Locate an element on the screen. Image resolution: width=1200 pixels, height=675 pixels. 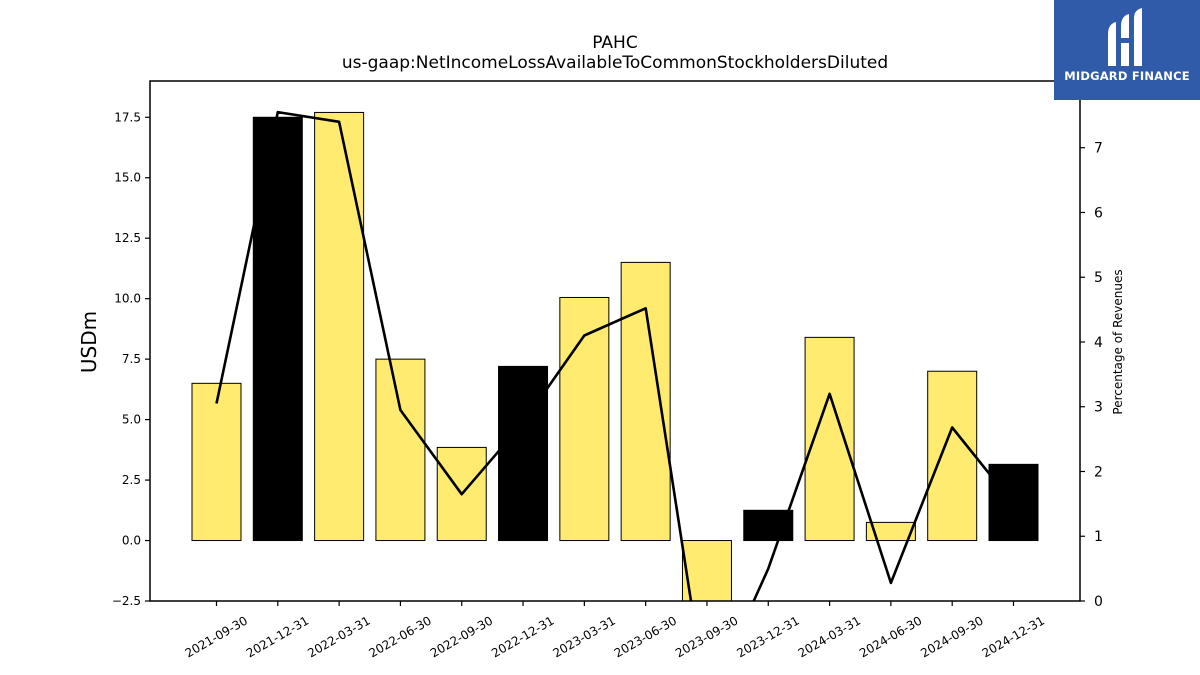
x-tick-label: 2023-09-30 is located at coordinates (706, 636).